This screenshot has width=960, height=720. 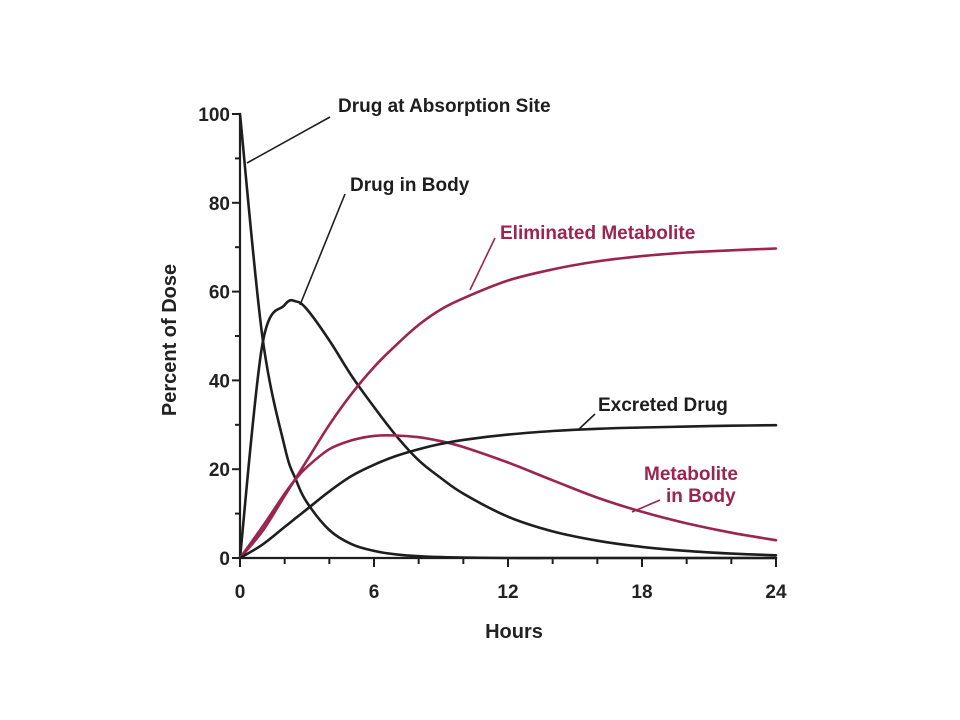 What do you see at coordinates (219, 381) in the screenshot?
I see `y-tick-label: 40` at bounding box center [219, 381].